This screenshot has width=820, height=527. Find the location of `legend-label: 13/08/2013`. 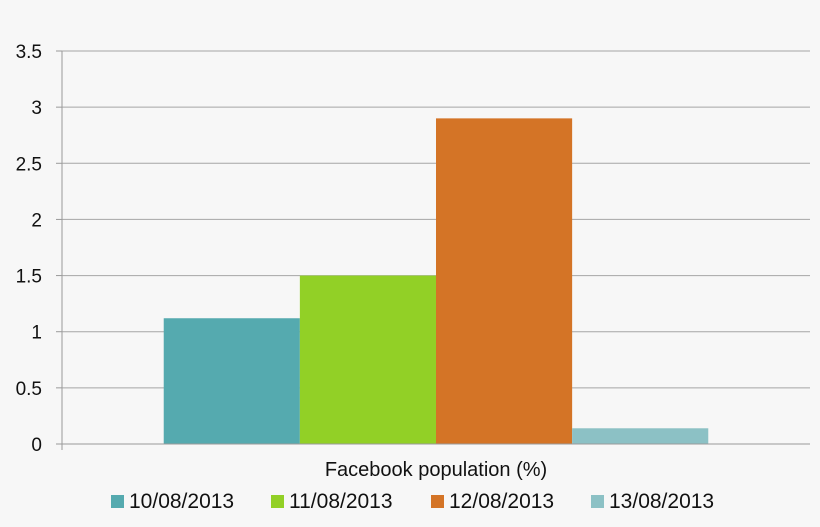

legend-label: 13/08/2013 is located at coordinates (661, 501).